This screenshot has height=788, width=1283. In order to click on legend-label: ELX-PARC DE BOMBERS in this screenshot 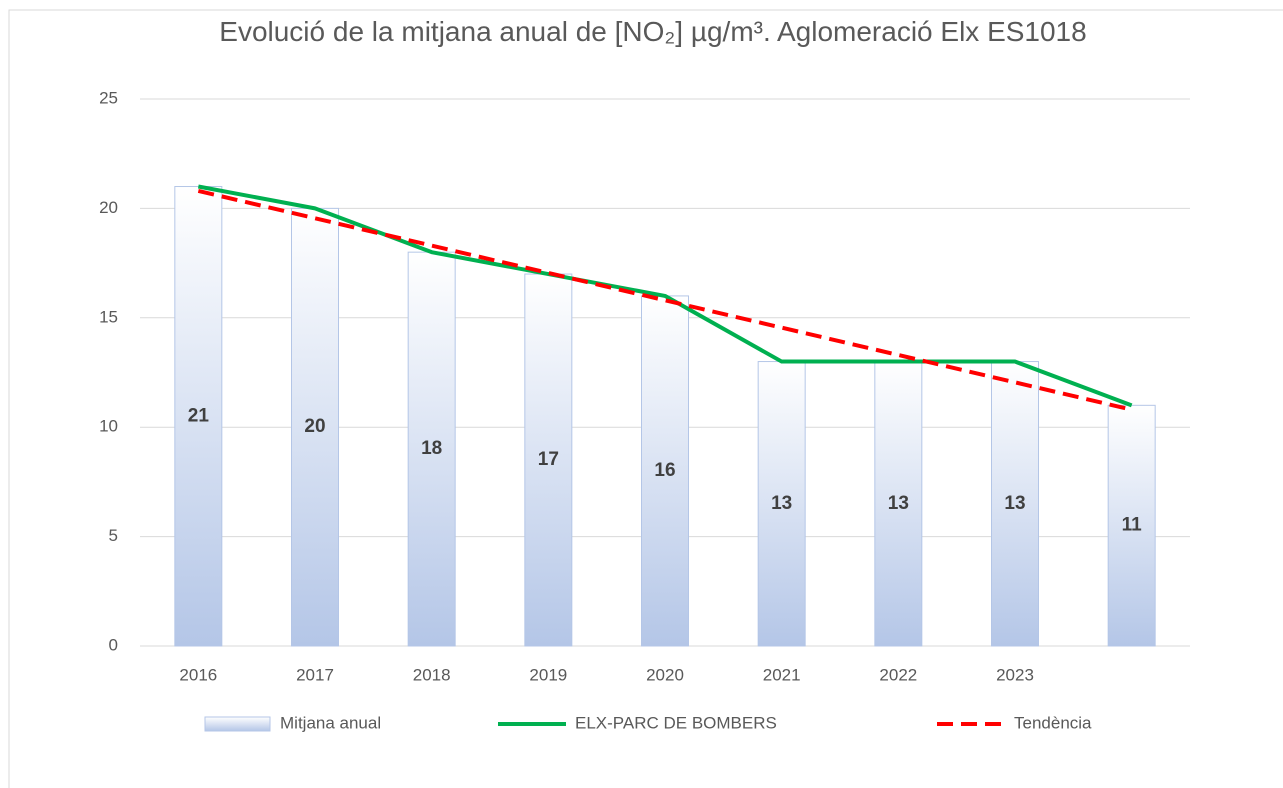, I will do `click(676, 722)`.